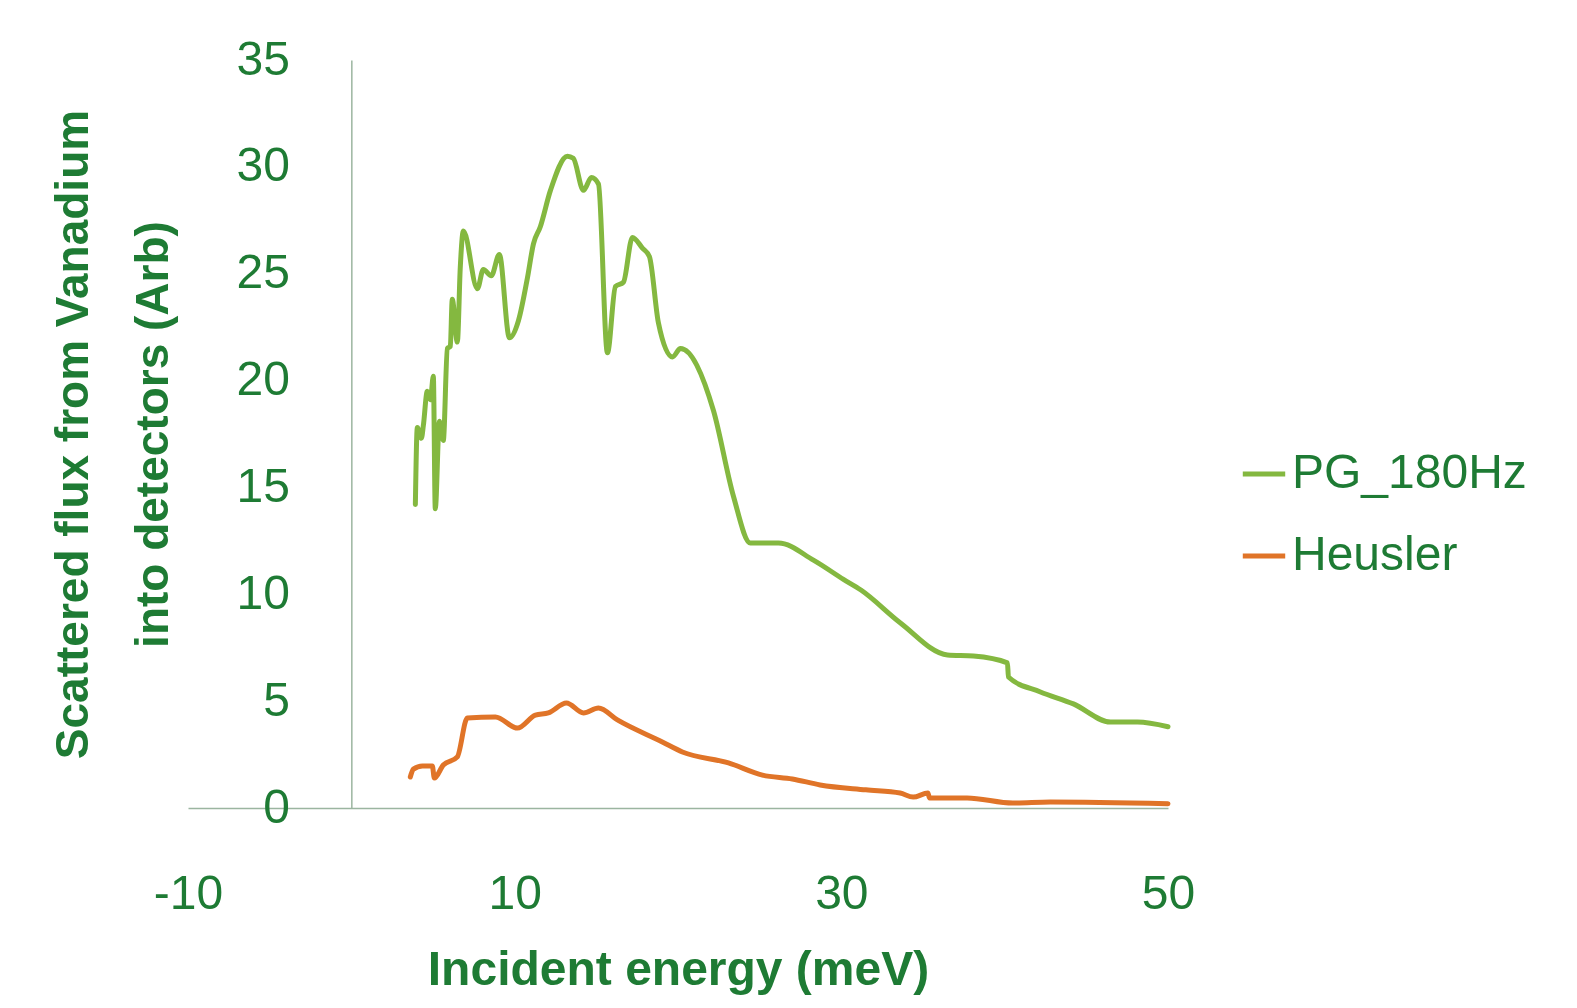  Describe the element at coordinates (842, 892) in the screenshot. I see `x-tick-label: 30` at that location.